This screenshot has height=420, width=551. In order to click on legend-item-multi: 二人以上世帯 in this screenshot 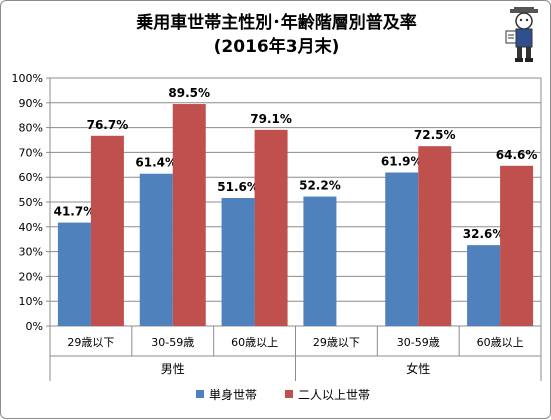, I will do `click(327, 394)`.